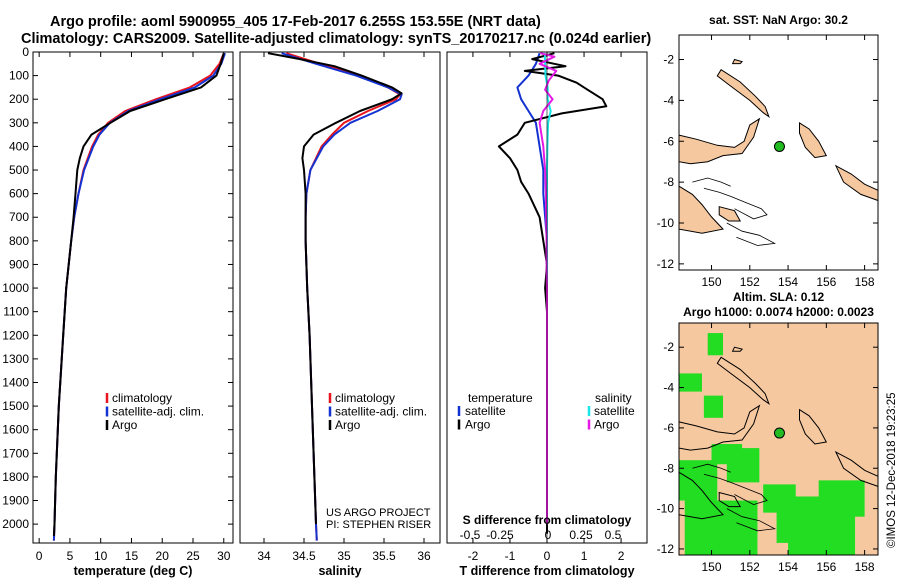 The height and width of the screenshot is (580, 900). I want to click on x-tick-label: 10, so click(101, 556).